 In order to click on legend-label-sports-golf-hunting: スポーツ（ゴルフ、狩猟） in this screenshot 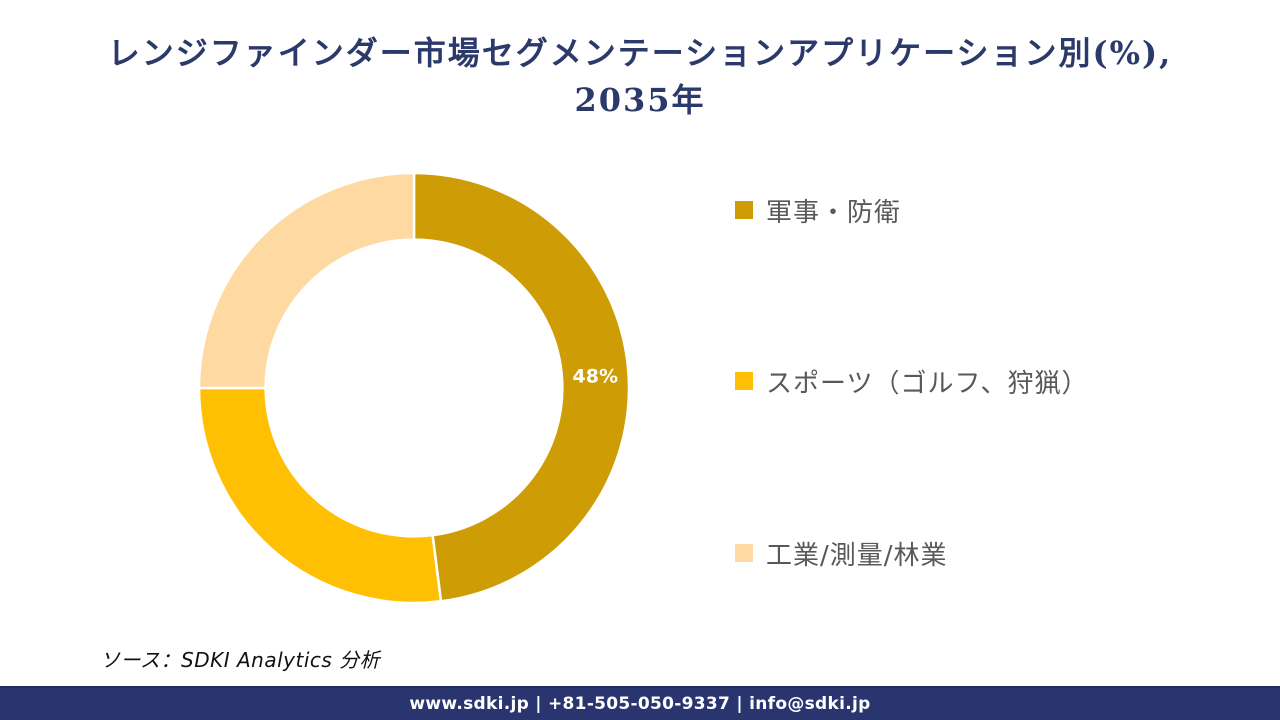, I will do `click(927, 383)`.